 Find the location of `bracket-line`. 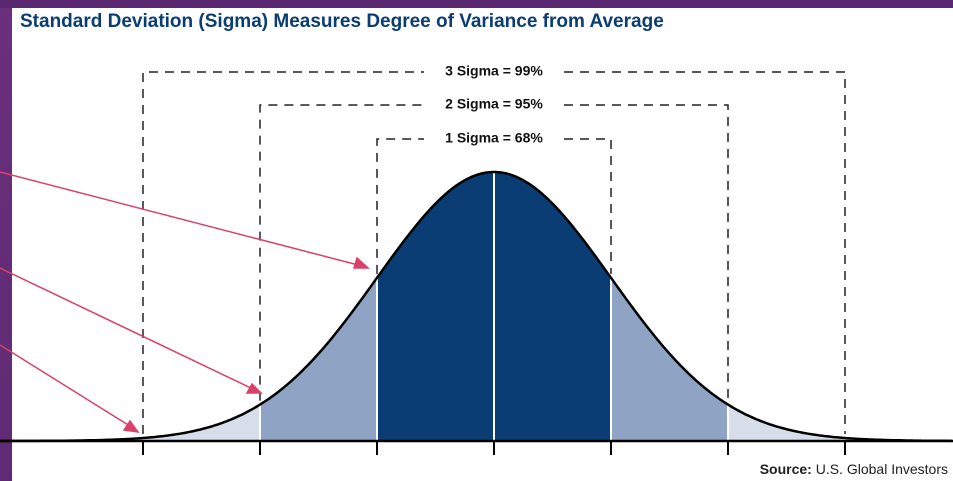

bracket-line is located at coordinates (494, 206).